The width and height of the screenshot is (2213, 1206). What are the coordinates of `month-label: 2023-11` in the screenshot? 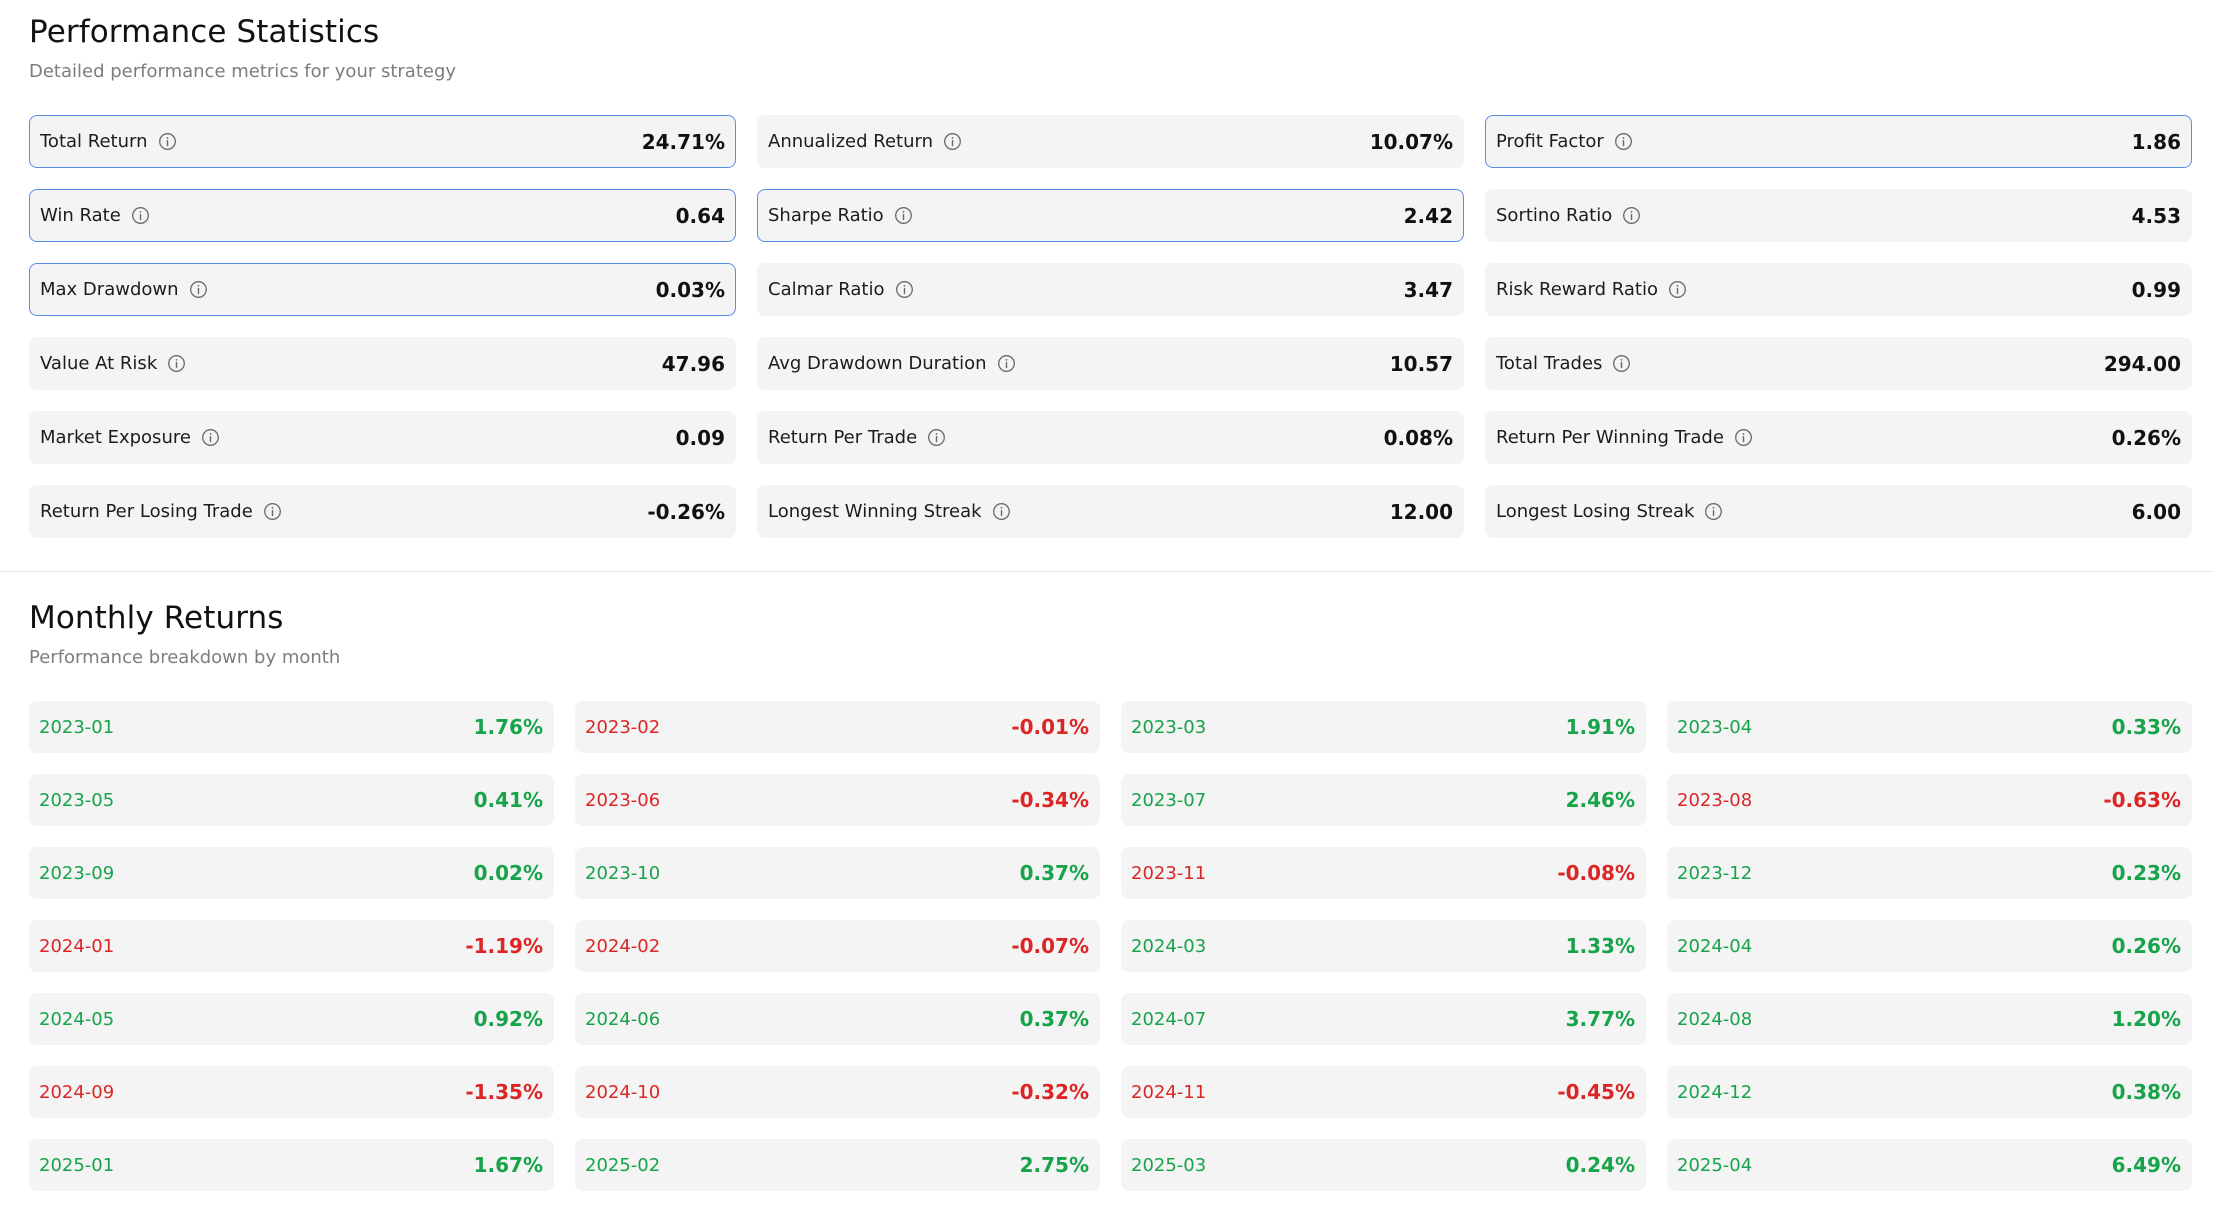 It's located at (1169, 873).